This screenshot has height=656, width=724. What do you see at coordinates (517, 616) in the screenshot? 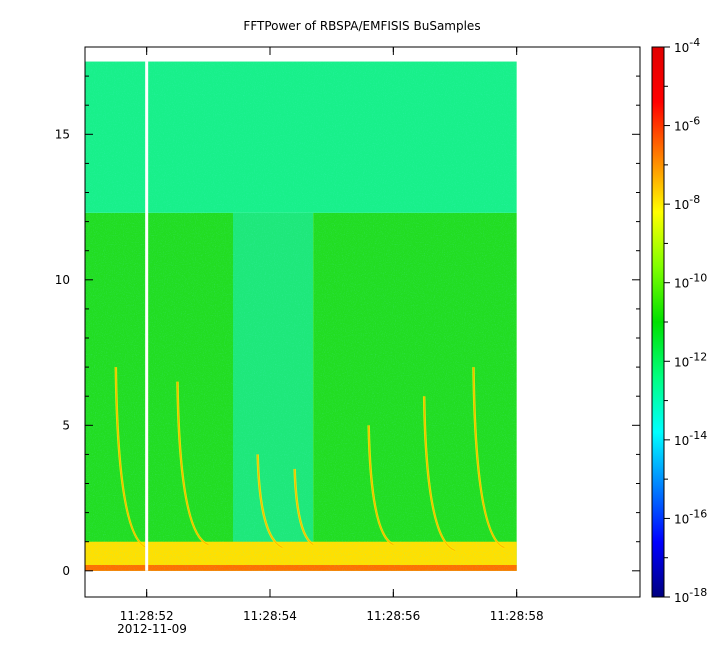
I see `x-tick-label: 11:28:58` at bounding box center [517, 616].